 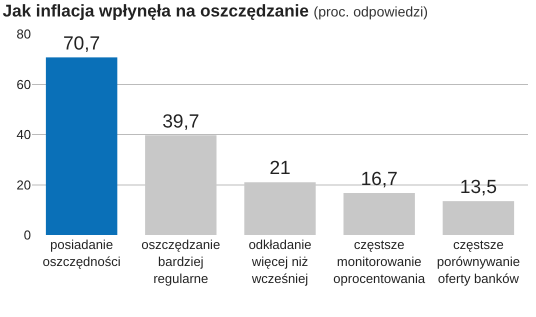 What do you see at coordinates (23, 34) in the screenshot?
I see `y-tick-label: 80` at bounding box center [23, 34].